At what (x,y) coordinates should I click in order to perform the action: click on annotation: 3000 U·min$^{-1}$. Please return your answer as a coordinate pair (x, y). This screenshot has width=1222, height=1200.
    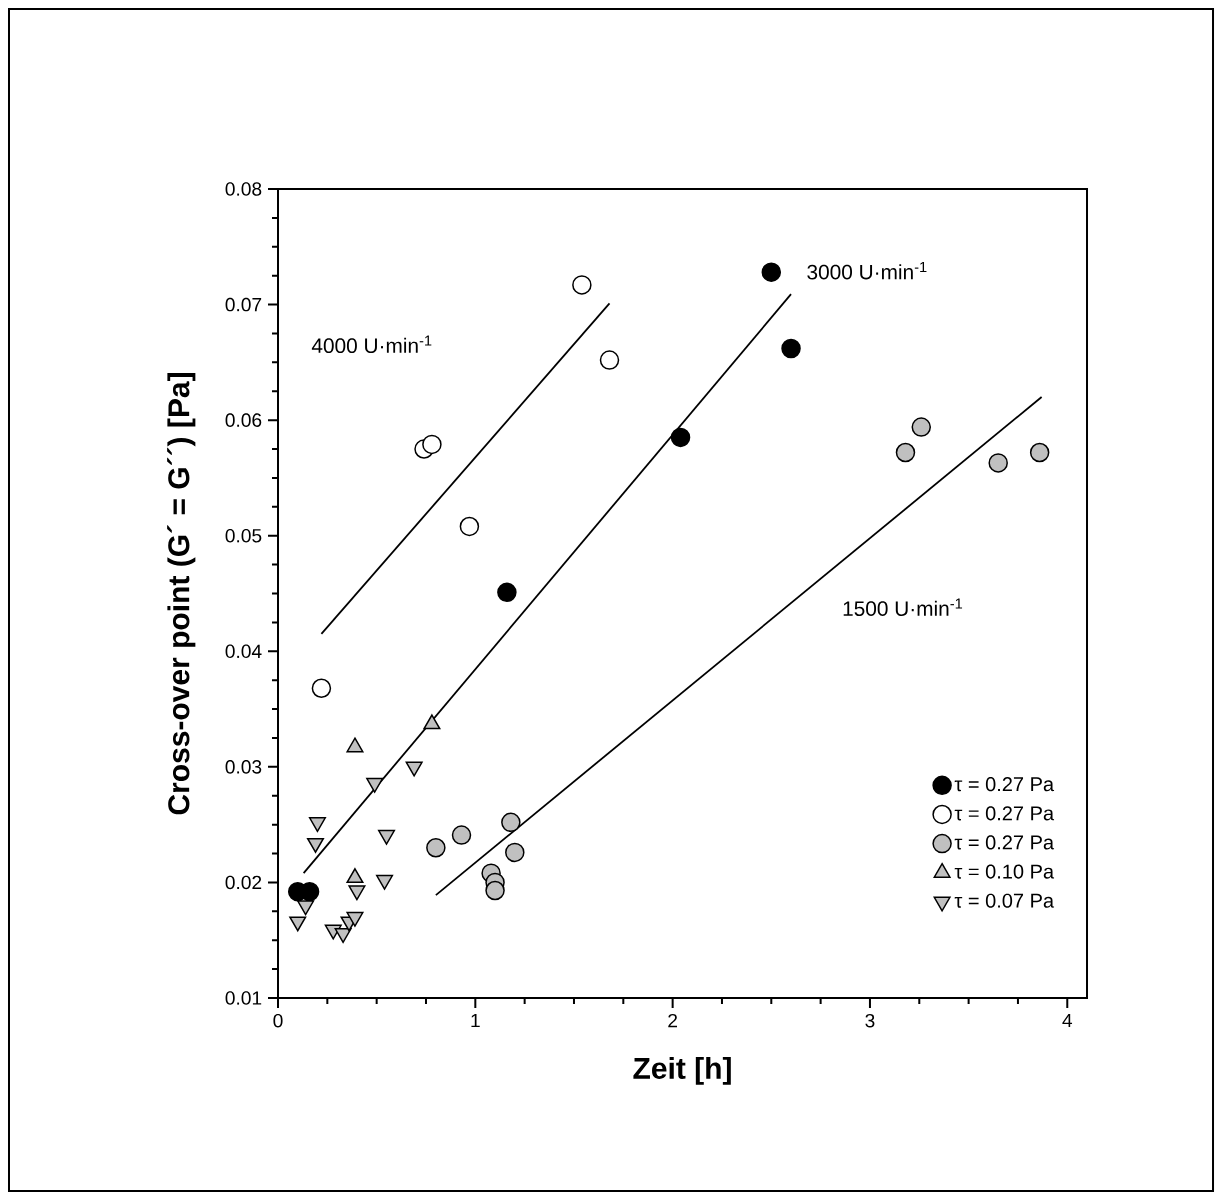
    Looking at the image, I should click on (867, 270).